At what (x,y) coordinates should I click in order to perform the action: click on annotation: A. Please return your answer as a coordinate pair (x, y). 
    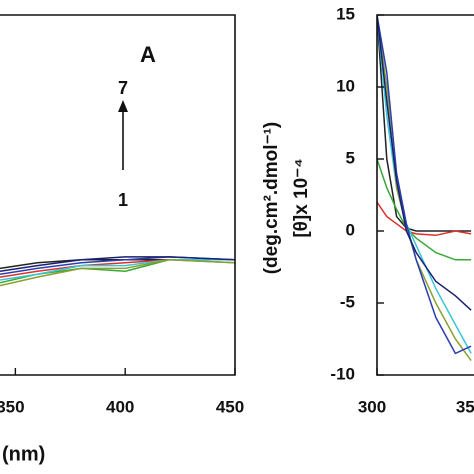
    Looking at the image, I should click on (148, 54).